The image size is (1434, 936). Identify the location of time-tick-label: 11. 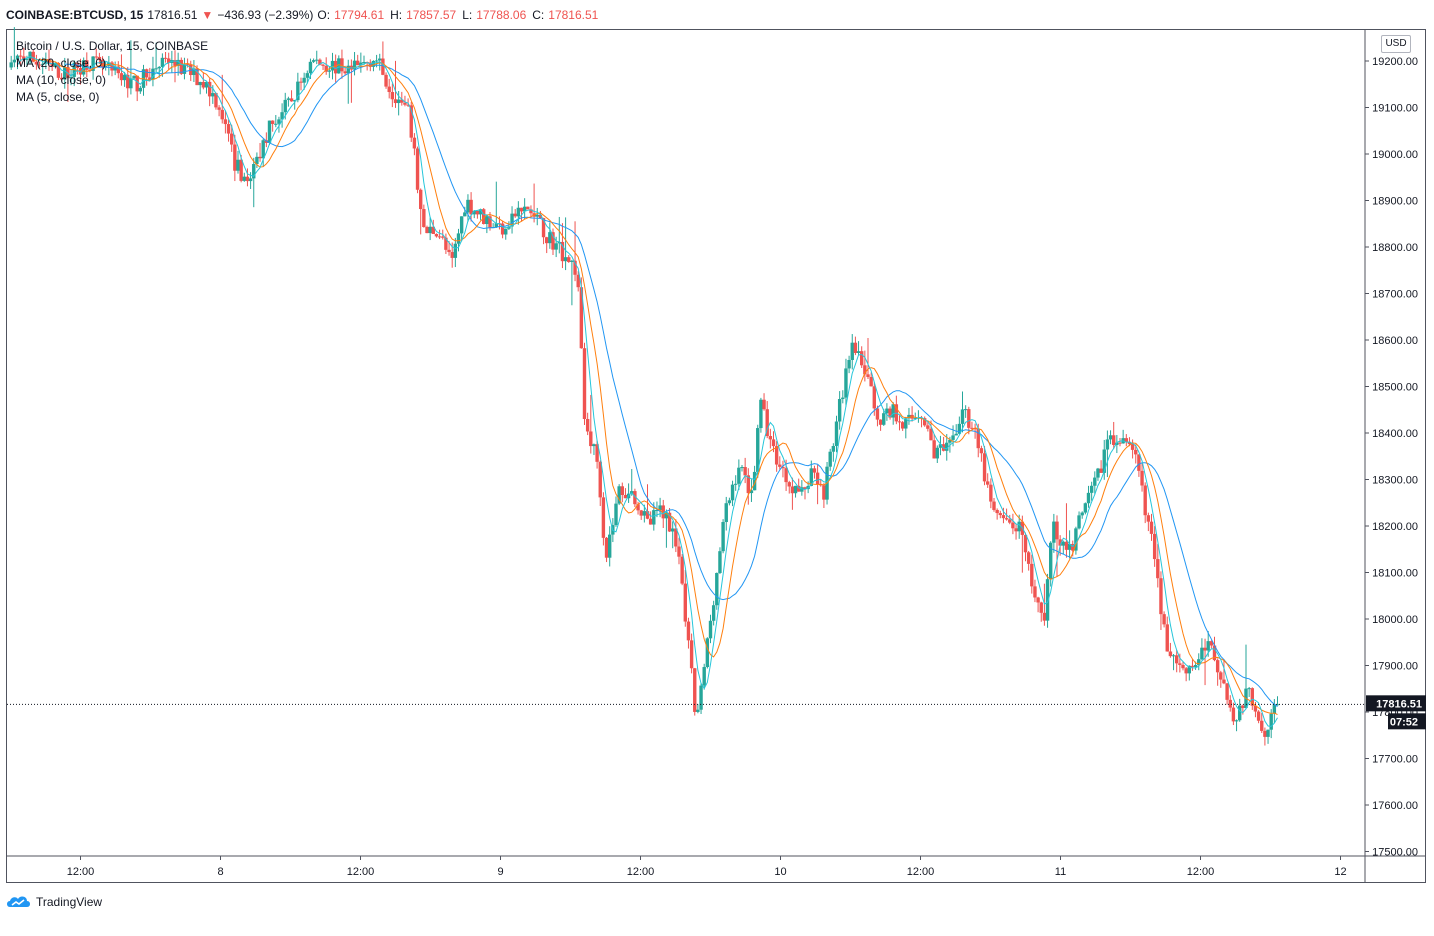
(1060, 872).